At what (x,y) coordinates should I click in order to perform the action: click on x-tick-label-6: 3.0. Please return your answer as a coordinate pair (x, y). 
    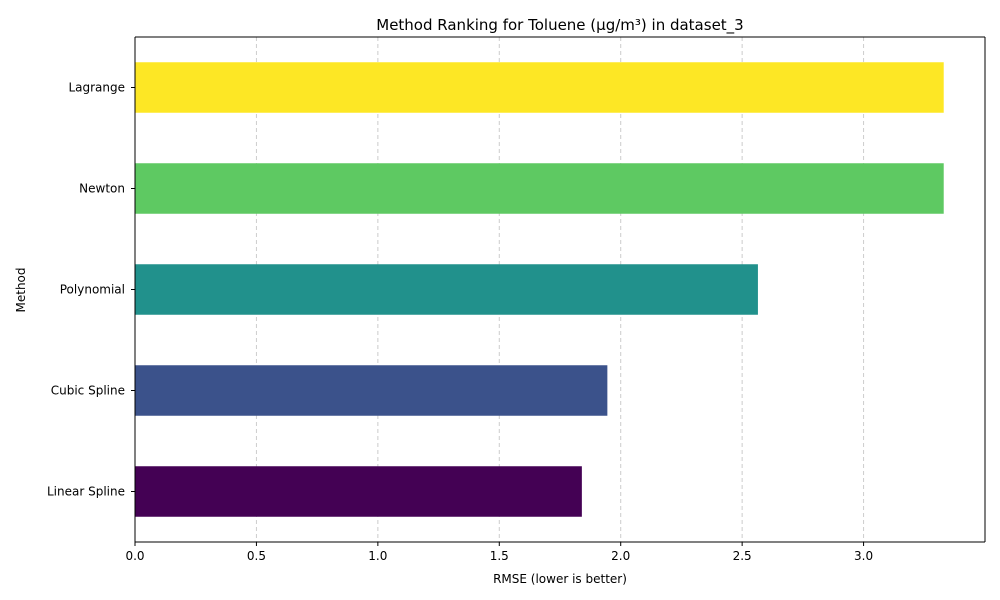
    Looking at the image, I should click on (863, 556).